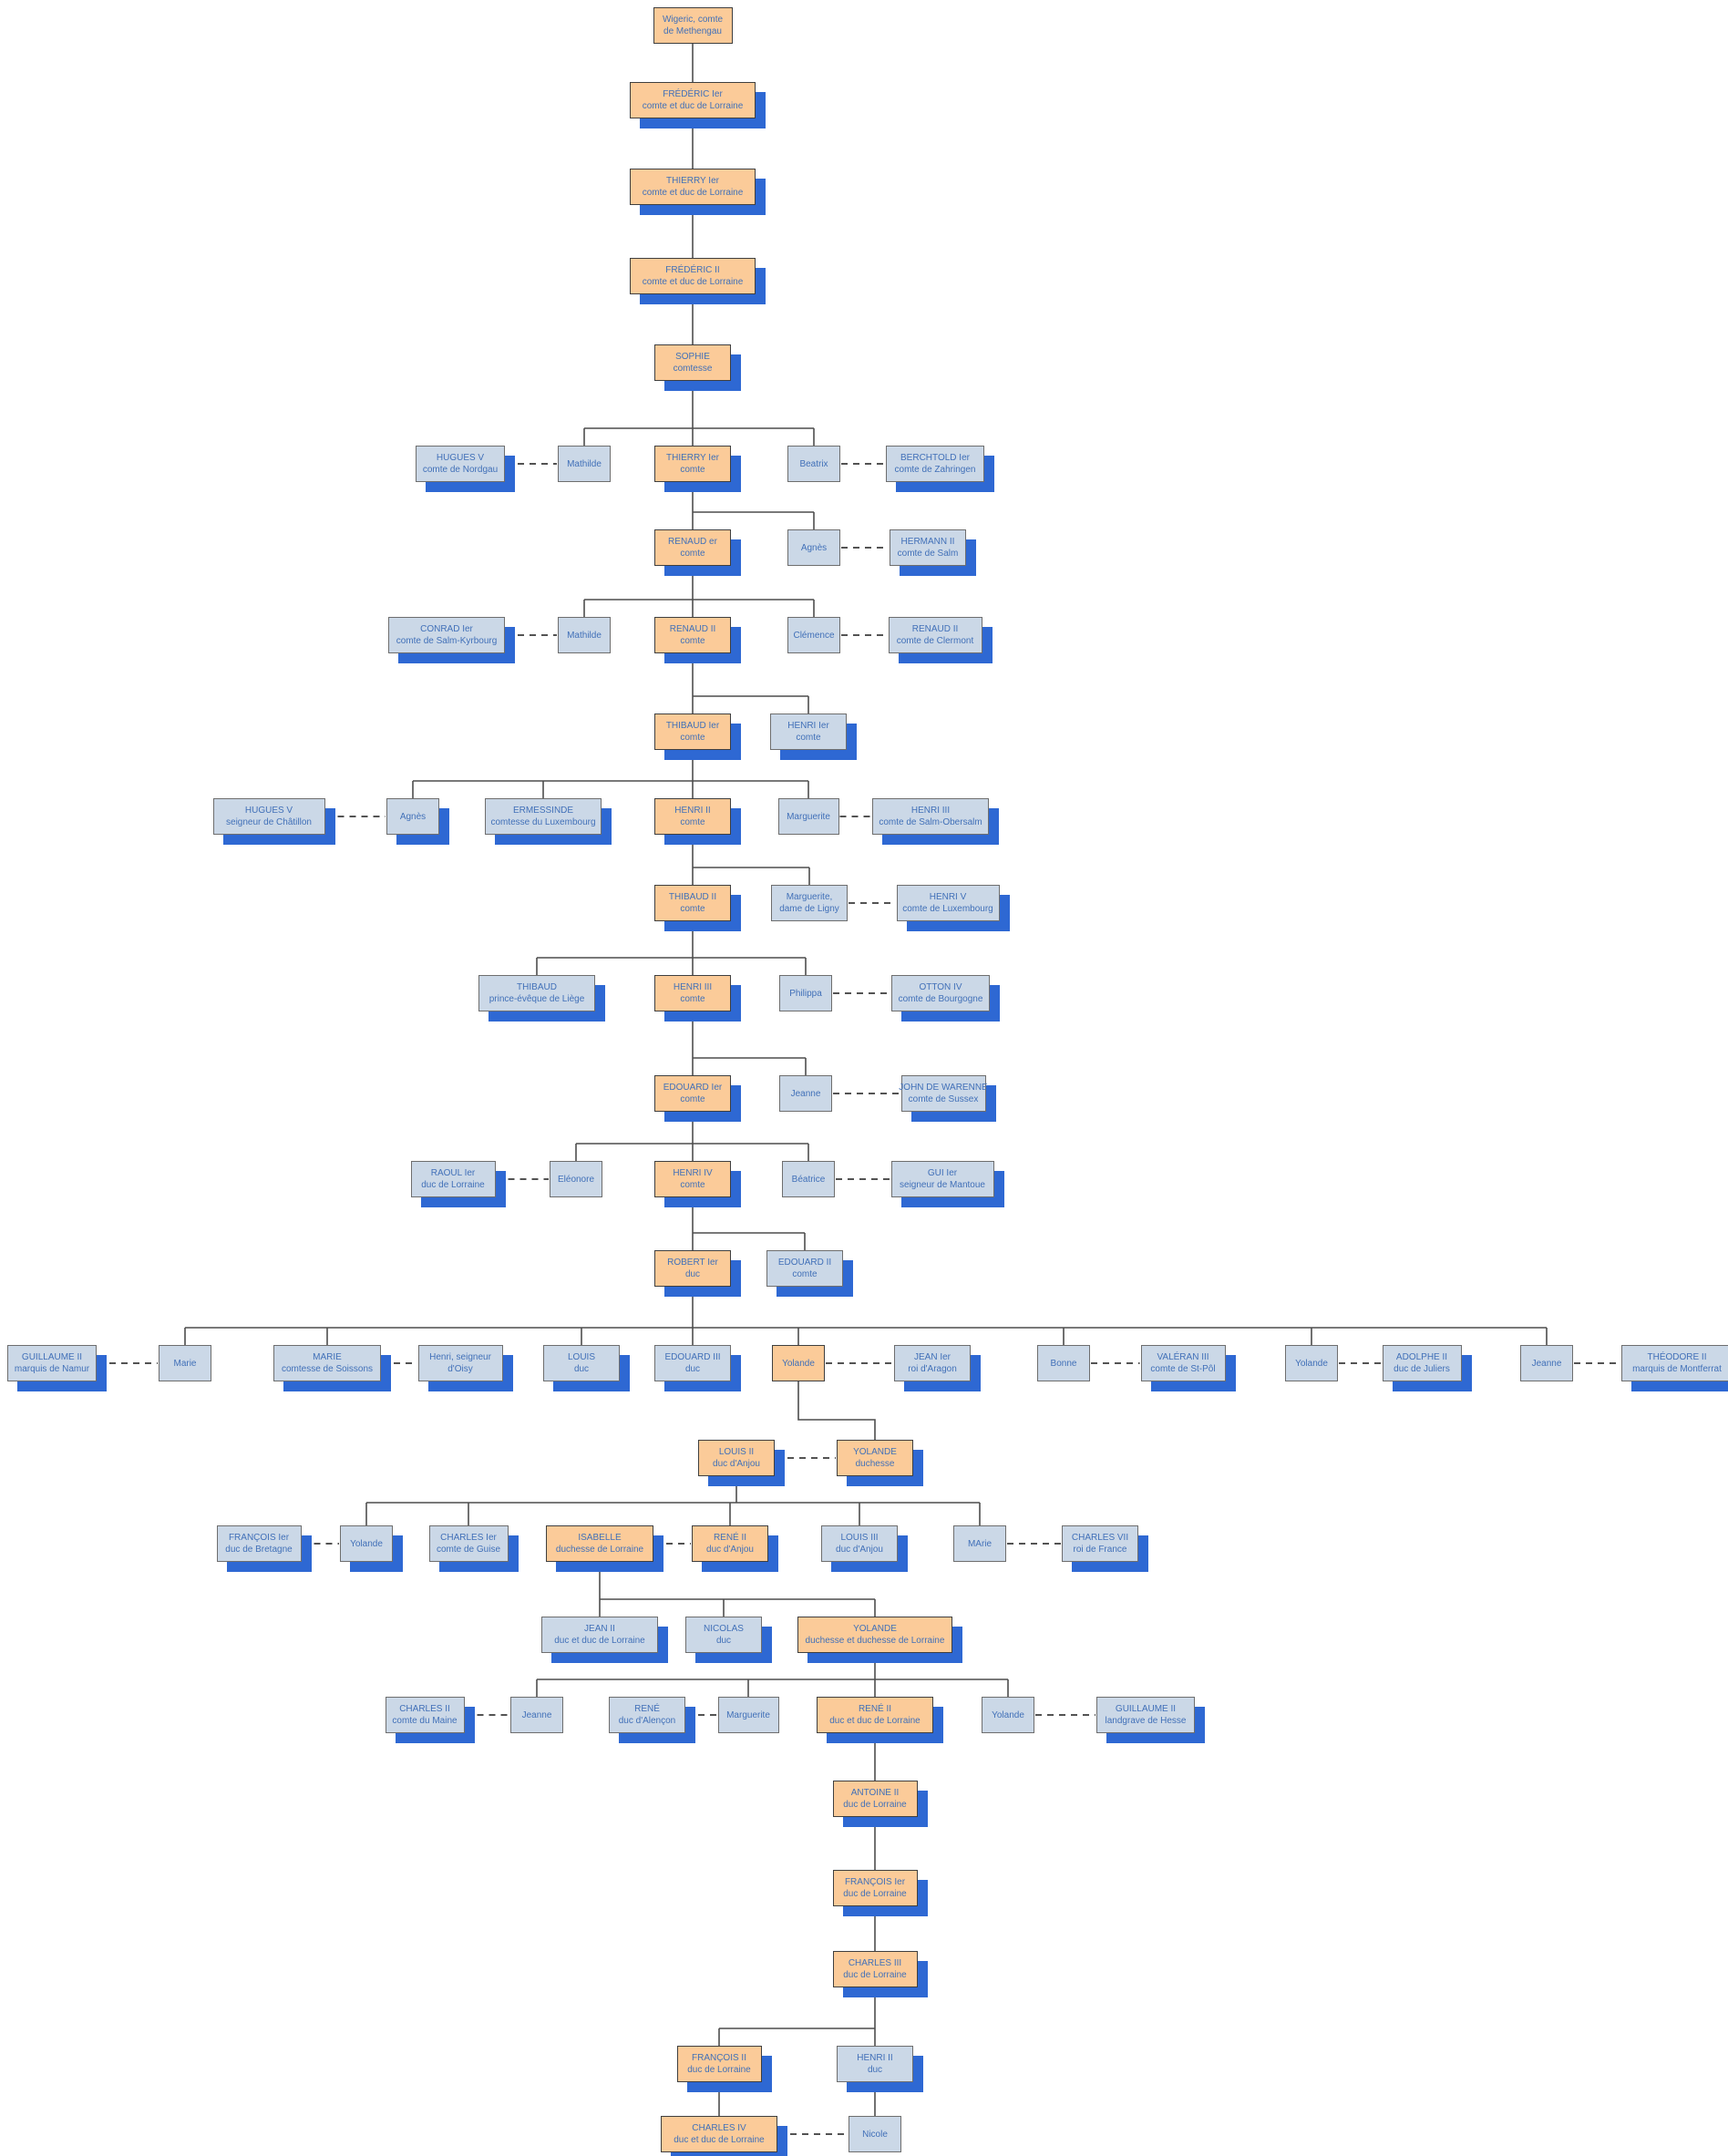  What do you see at coordinates (692, 542) in the screenshot?
I see `person-name: RENAUD er` at bounding box center [692, 542].